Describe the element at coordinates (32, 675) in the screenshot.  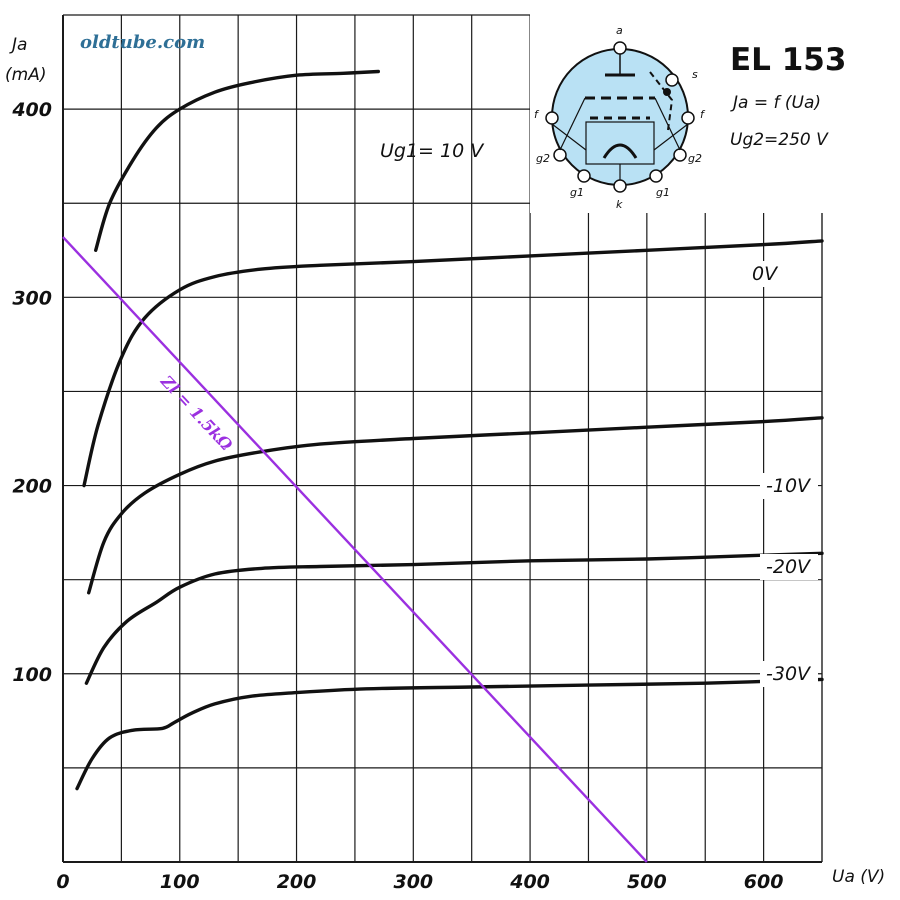
I see `y-tick-label: 100` at that location.